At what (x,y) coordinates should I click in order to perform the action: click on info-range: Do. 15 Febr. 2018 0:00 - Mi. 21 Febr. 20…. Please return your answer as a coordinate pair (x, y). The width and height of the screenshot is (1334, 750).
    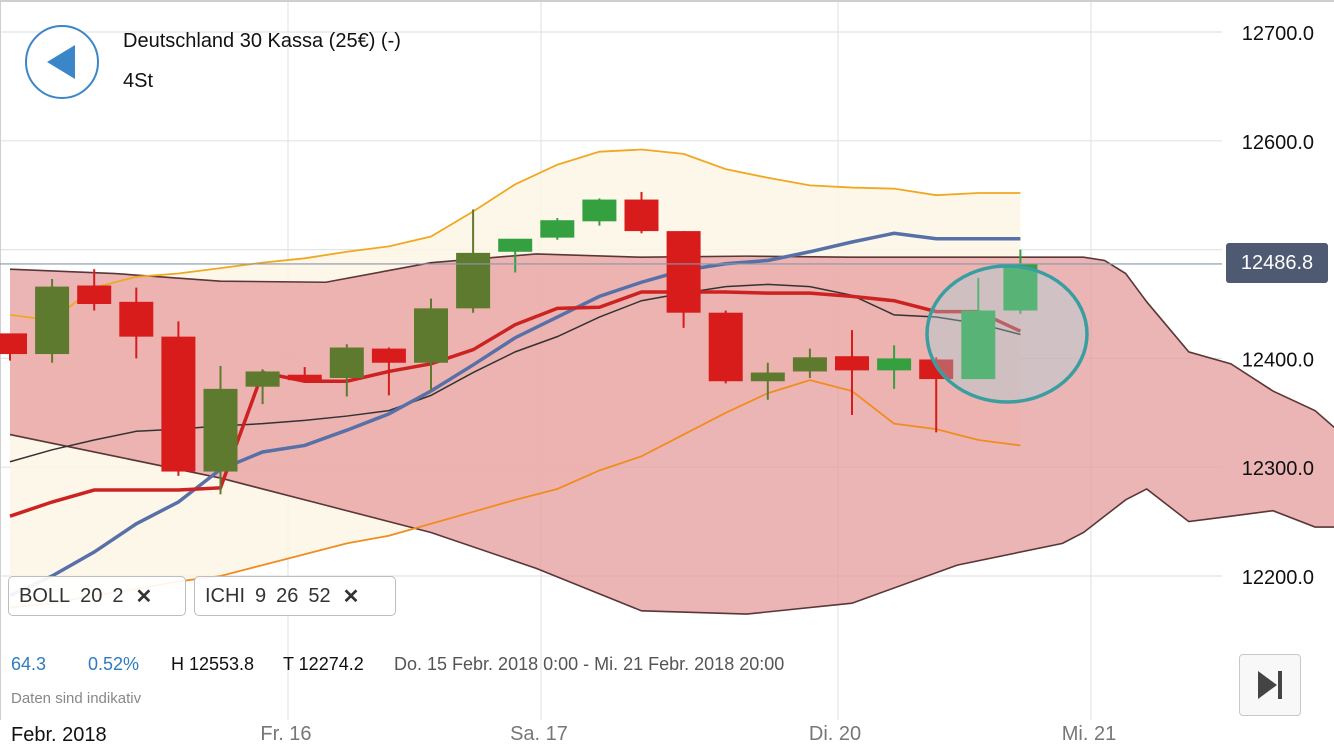
    Looking at the image, I should click on (589, 664).